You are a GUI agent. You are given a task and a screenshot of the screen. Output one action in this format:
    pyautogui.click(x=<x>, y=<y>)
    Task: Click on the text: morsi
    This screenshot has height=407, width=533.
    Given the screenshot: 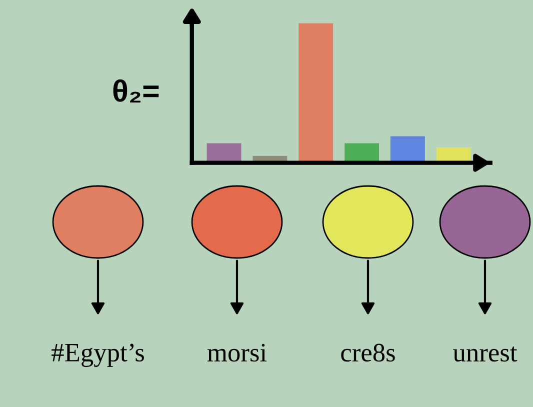 What is the action you would take?
    pyautogui.click(x=237, y=353)
    